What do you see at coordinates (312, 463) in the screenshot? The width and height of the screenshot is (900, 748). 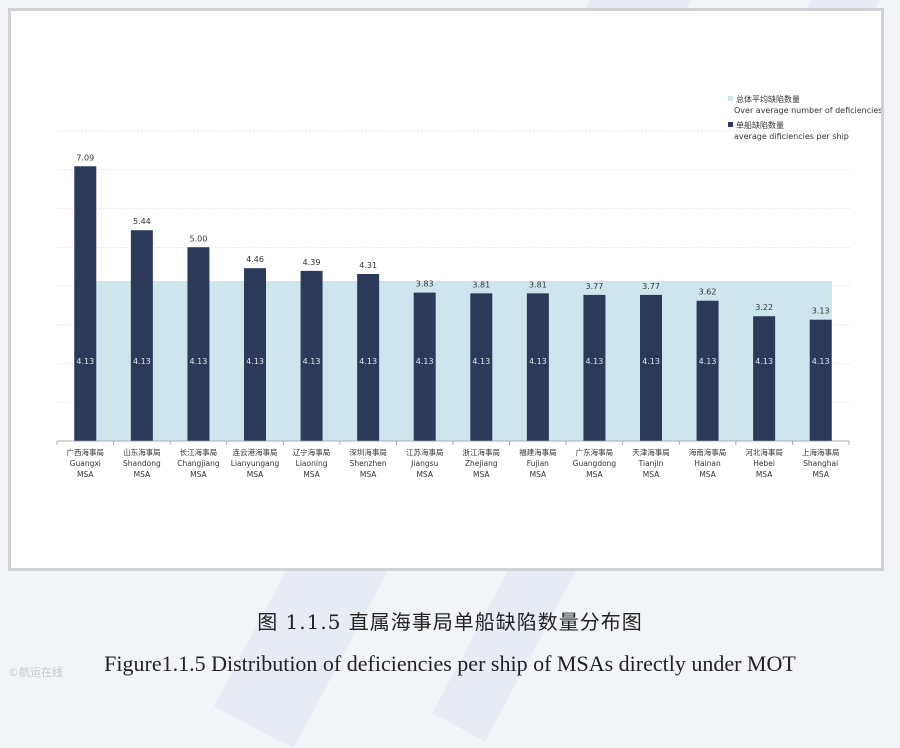 I see `category-label-en: Liaoning` at bounding box center [312, 463].